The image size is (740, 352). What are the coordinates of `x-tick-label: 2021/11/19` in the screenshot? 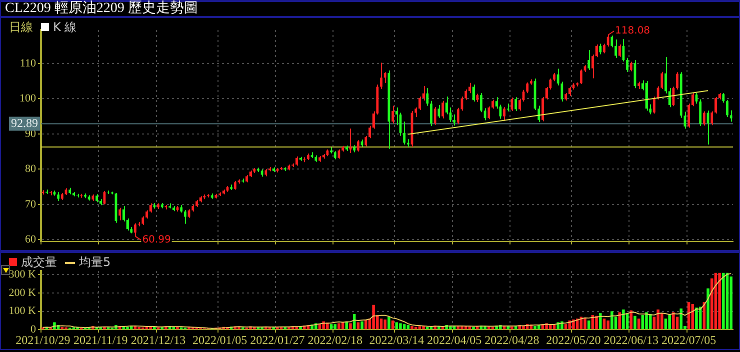 It's located at (100, 339).